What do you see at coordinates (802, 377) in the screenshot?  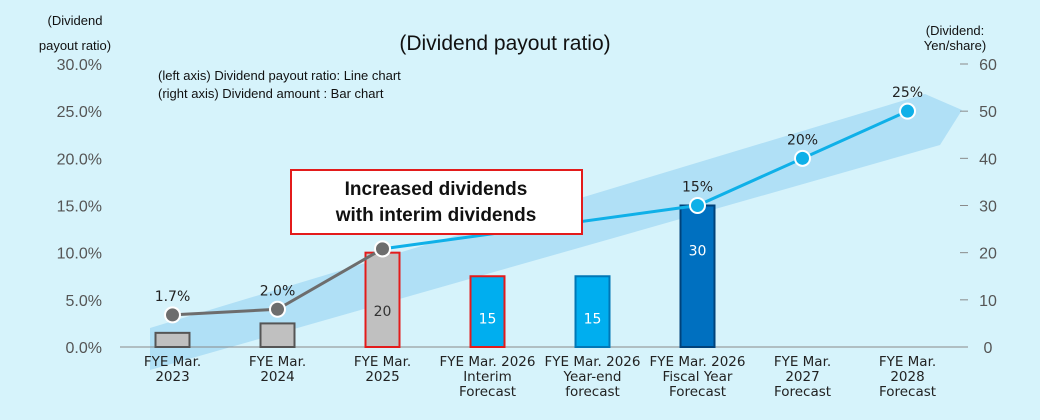 I see `x-axis-category-label: 2027` at bounding box center [802, 377].